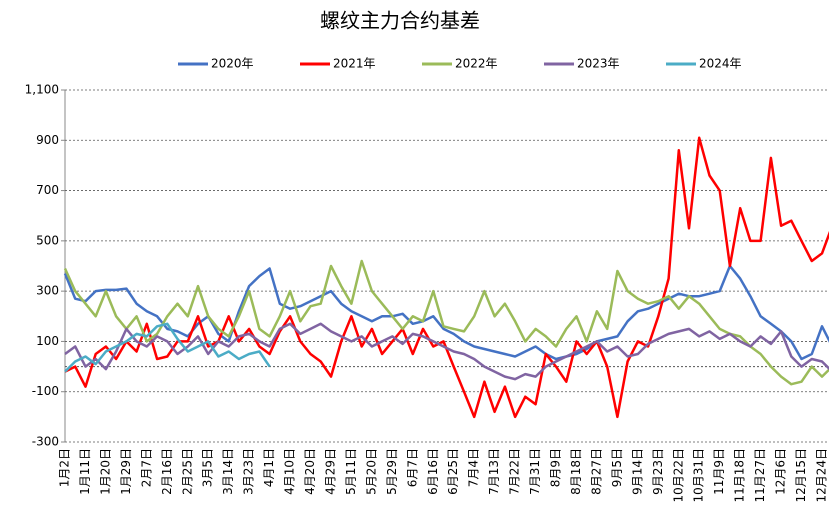 This screenshot has width=829, height=512. I want to click on y-tick-label: 100, so click(47, 341).